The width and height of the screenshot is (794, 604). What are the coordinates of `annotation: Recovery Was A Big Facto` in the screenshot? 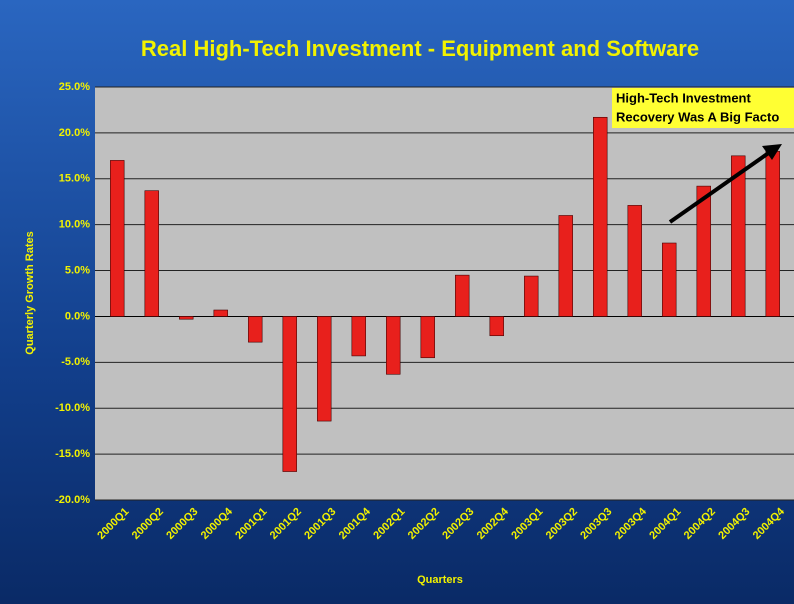 It's located at (697, 116).